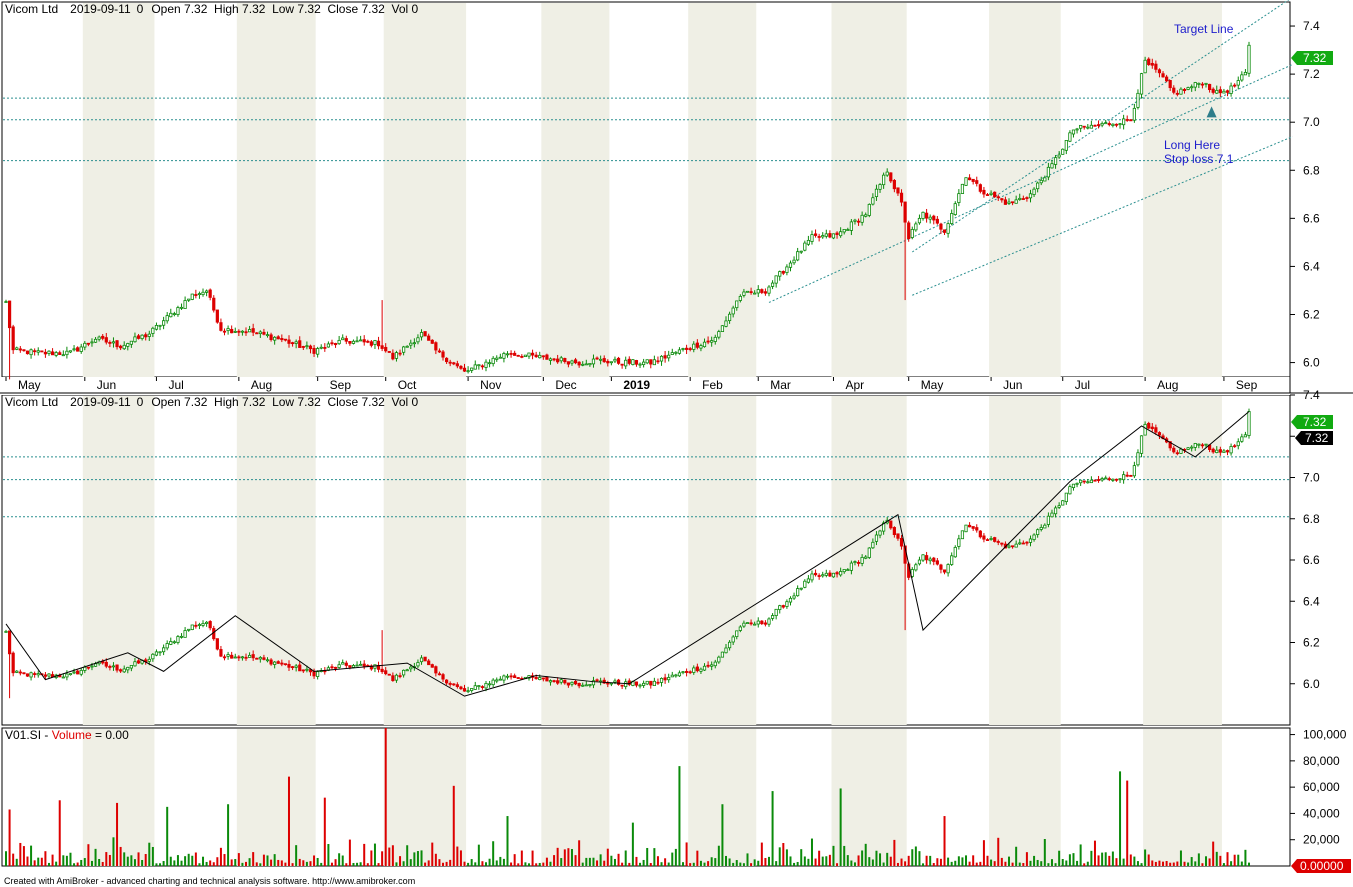  I want to click on volume-header-name: Volume, so click(72, 735).